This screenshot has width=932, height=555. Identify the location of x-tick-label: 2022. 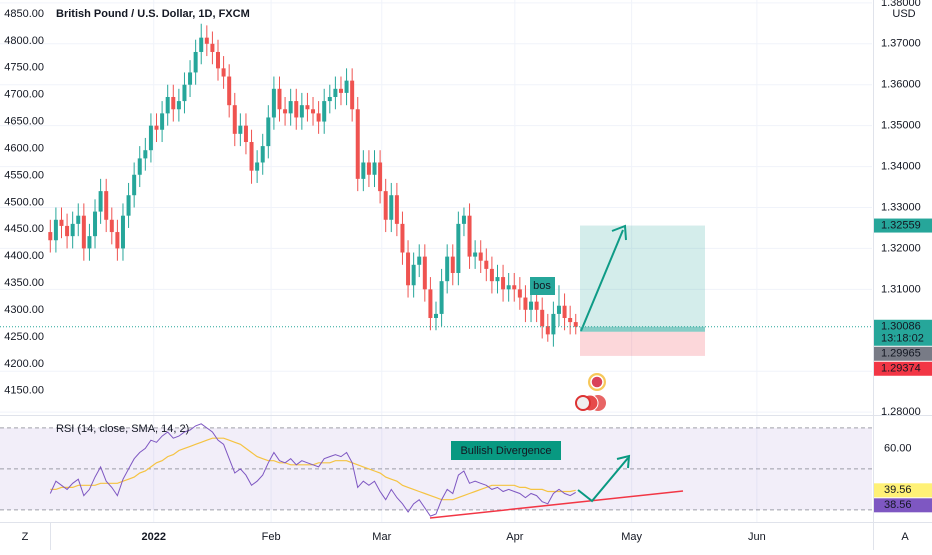
(153, 537).